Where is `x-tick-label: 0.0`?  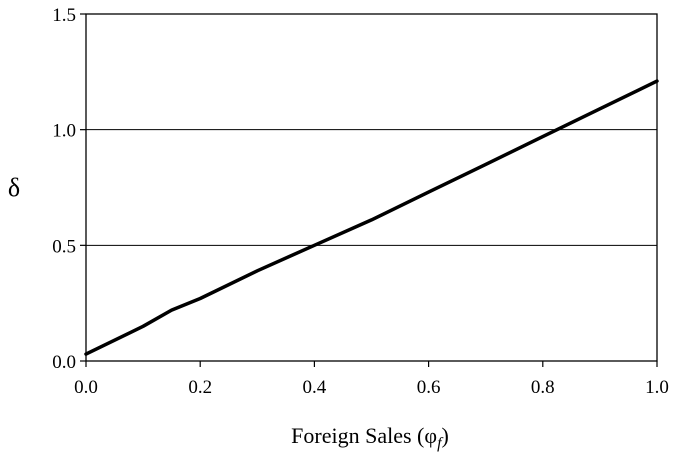
x-tick-label: 0.0 is located at coordinates (86, 387).